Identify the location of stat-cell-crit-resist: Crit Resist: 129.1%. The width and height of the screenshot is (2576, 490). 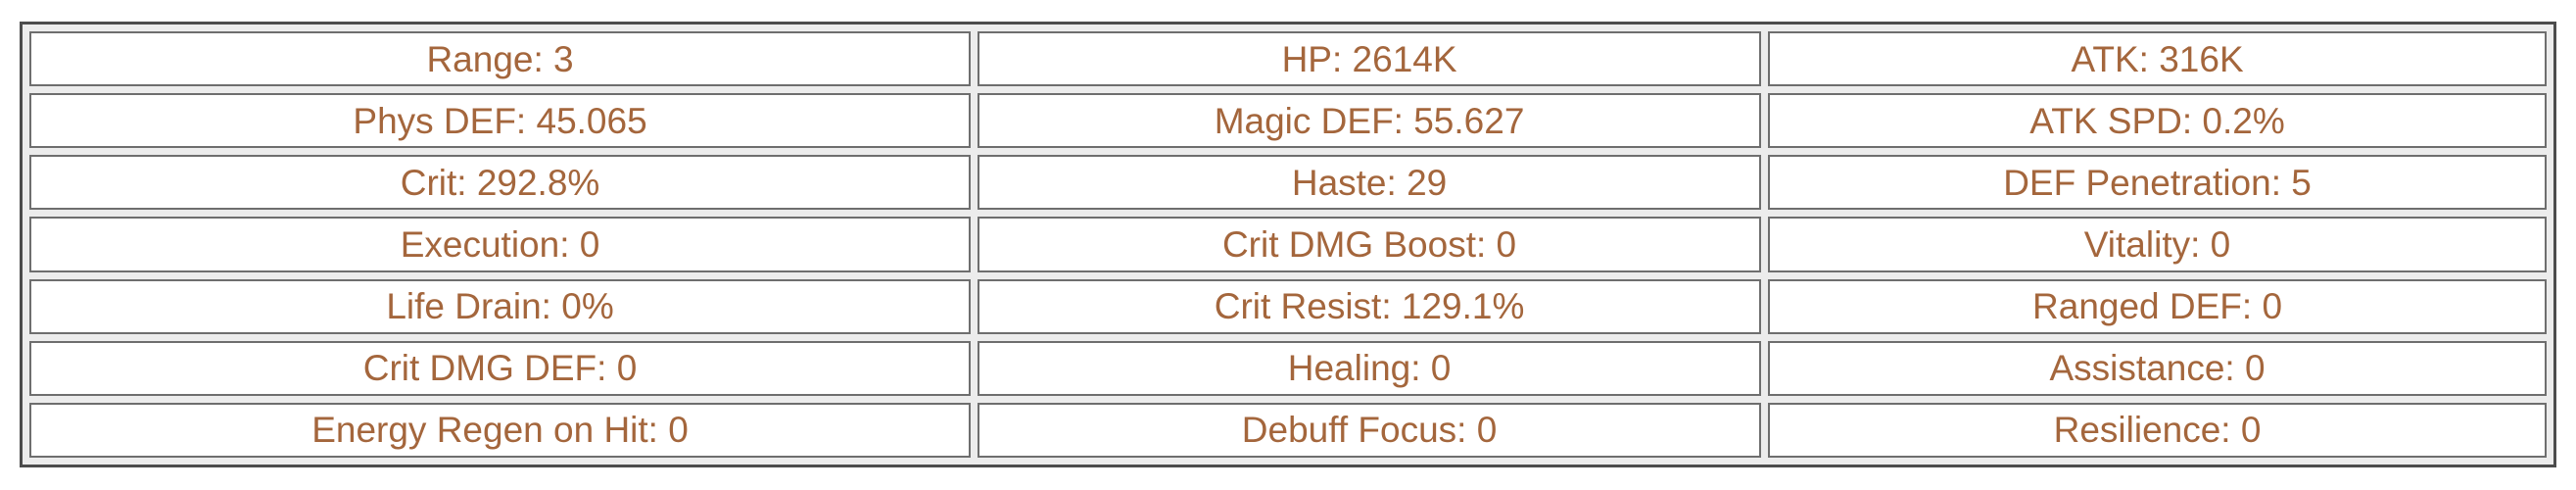
(1370, 306).